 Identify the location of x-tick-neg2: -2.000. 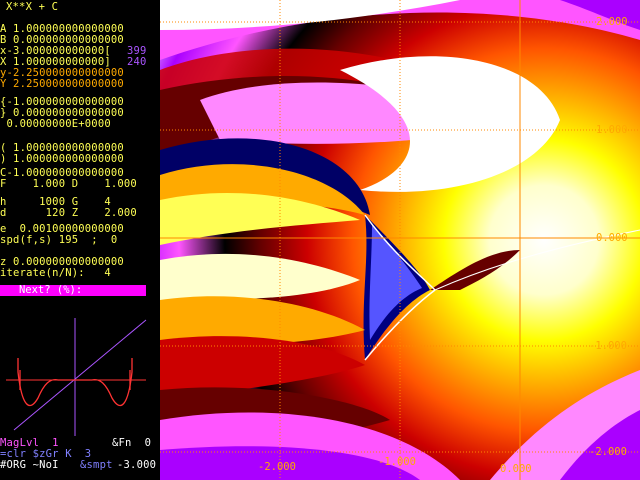
(277, 467).